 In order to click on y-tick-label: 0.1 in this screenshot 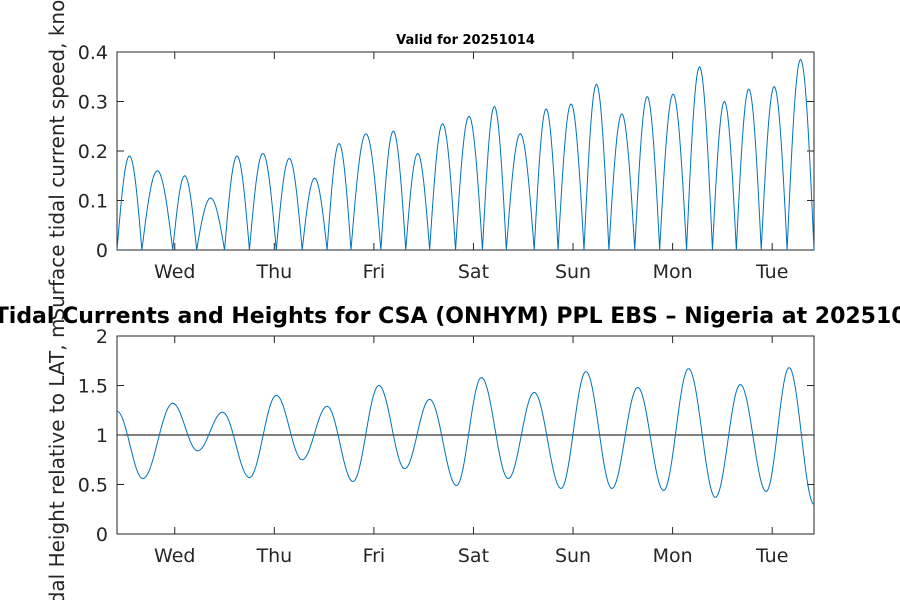, I will do `click(93, 202)`.